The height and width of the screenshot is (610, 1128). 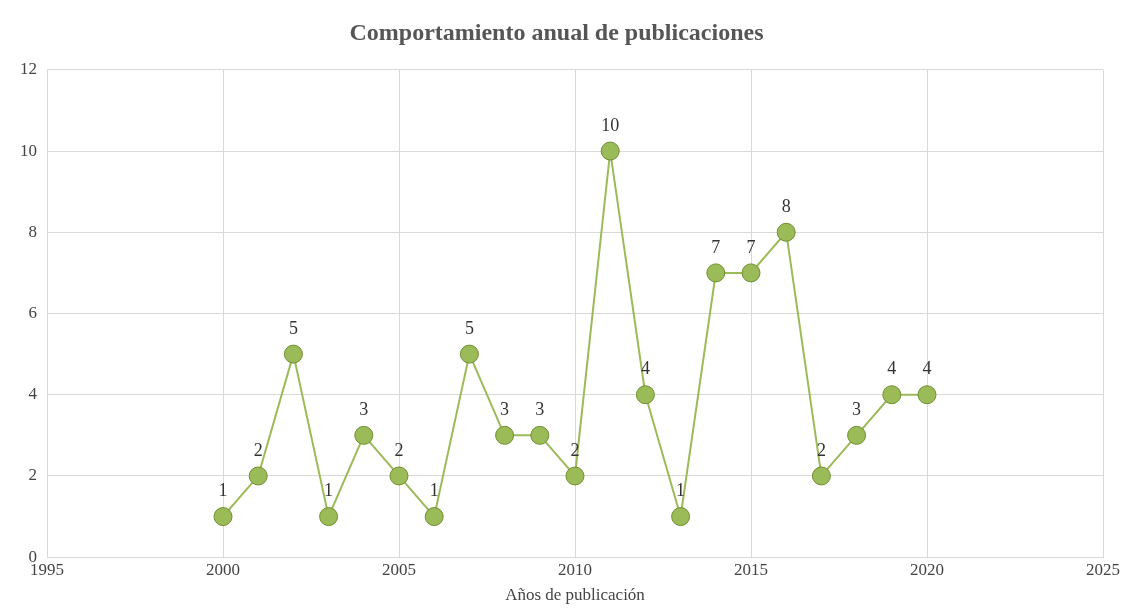 What do you see at coordinates (33, 394) in the screenshot?
I see `y-tick-label: 4` at bounding box center [33, 394].